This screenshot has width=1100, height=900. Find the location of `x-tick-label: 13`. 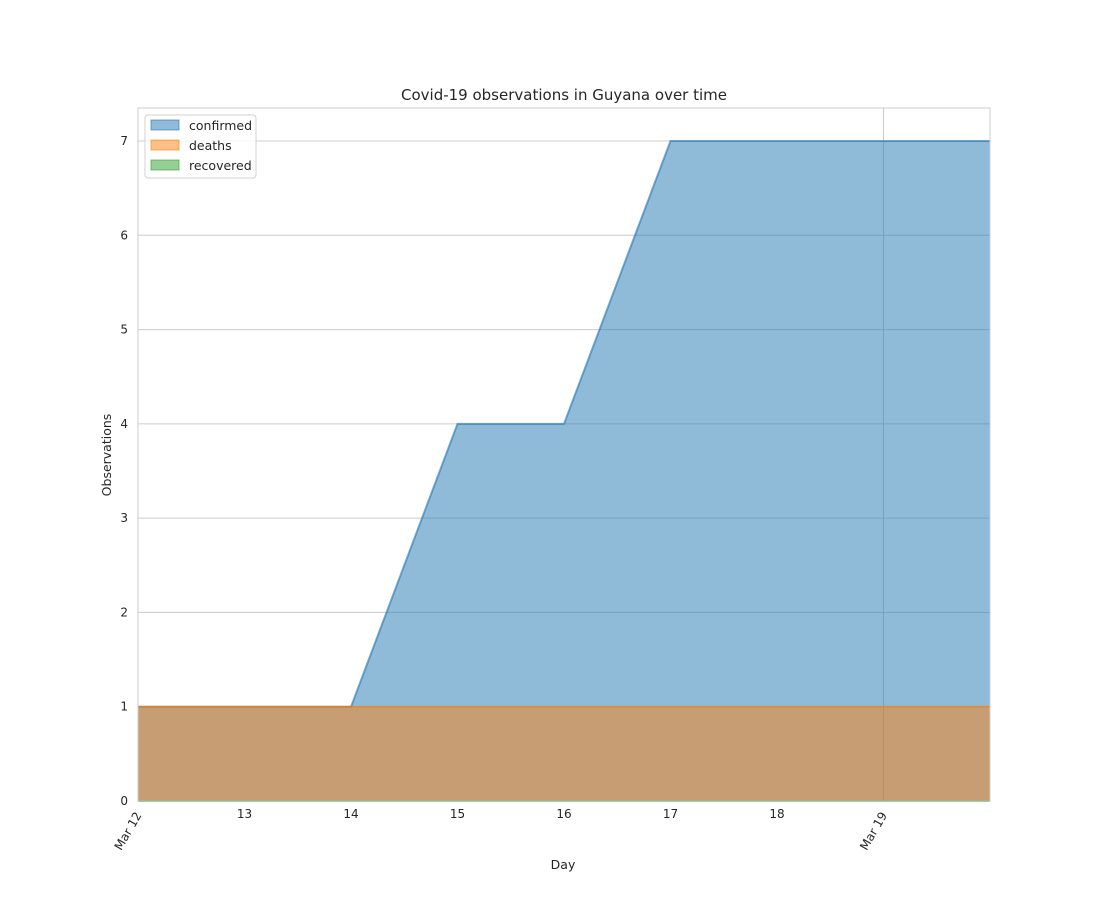

x-tick-label: 13 is located at coordinates (244, 814).